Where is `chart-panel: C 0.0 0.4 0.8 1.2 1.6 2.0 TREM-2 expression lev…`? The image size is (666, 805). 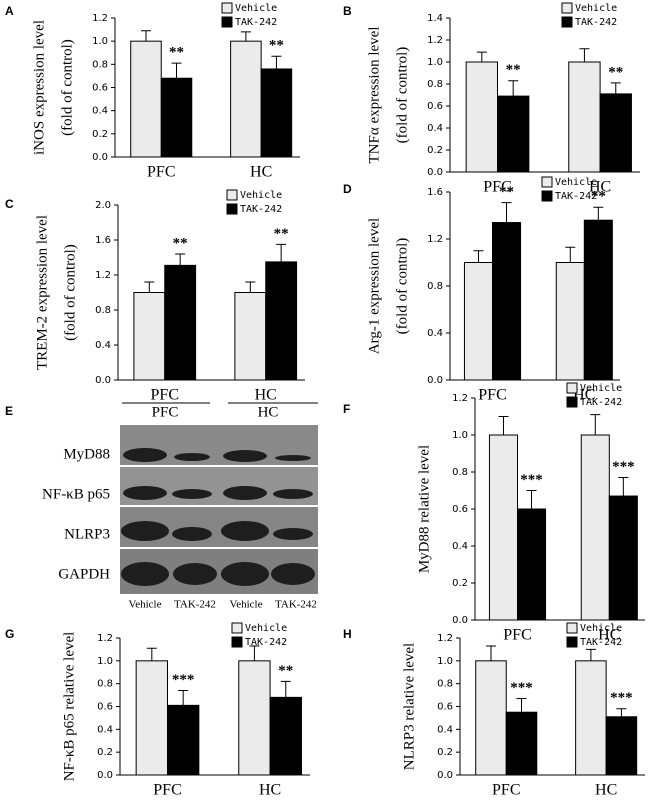 chart-panel: C 0.0 0.4 0.8 1.2 1.6 2.0 TREM-2 expression lev… is located at coordinates (155, 296).